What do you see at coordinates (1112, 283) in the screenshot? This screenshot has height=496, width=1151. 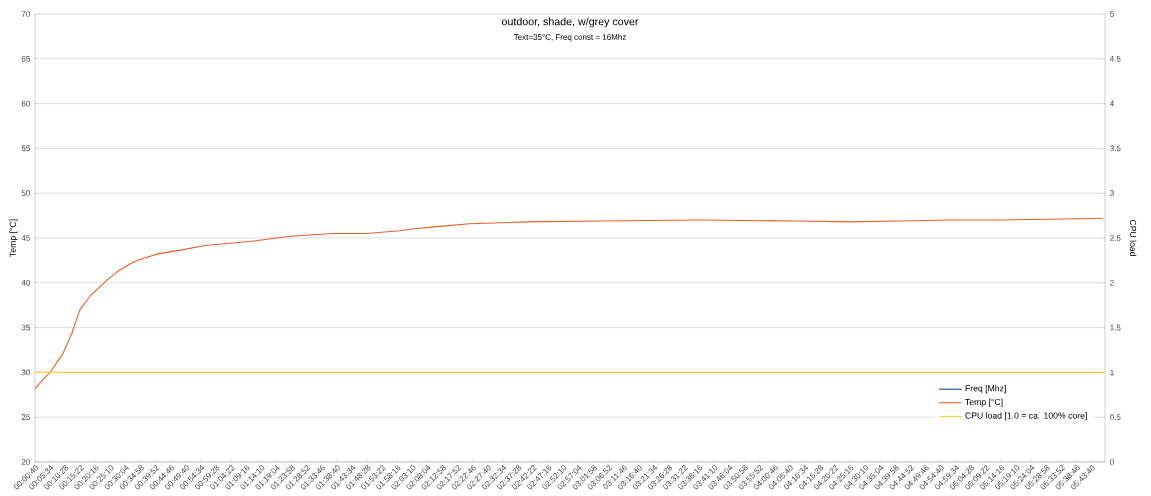 I see `y2-tick-label: 2` at bounding box center [1112, 283].